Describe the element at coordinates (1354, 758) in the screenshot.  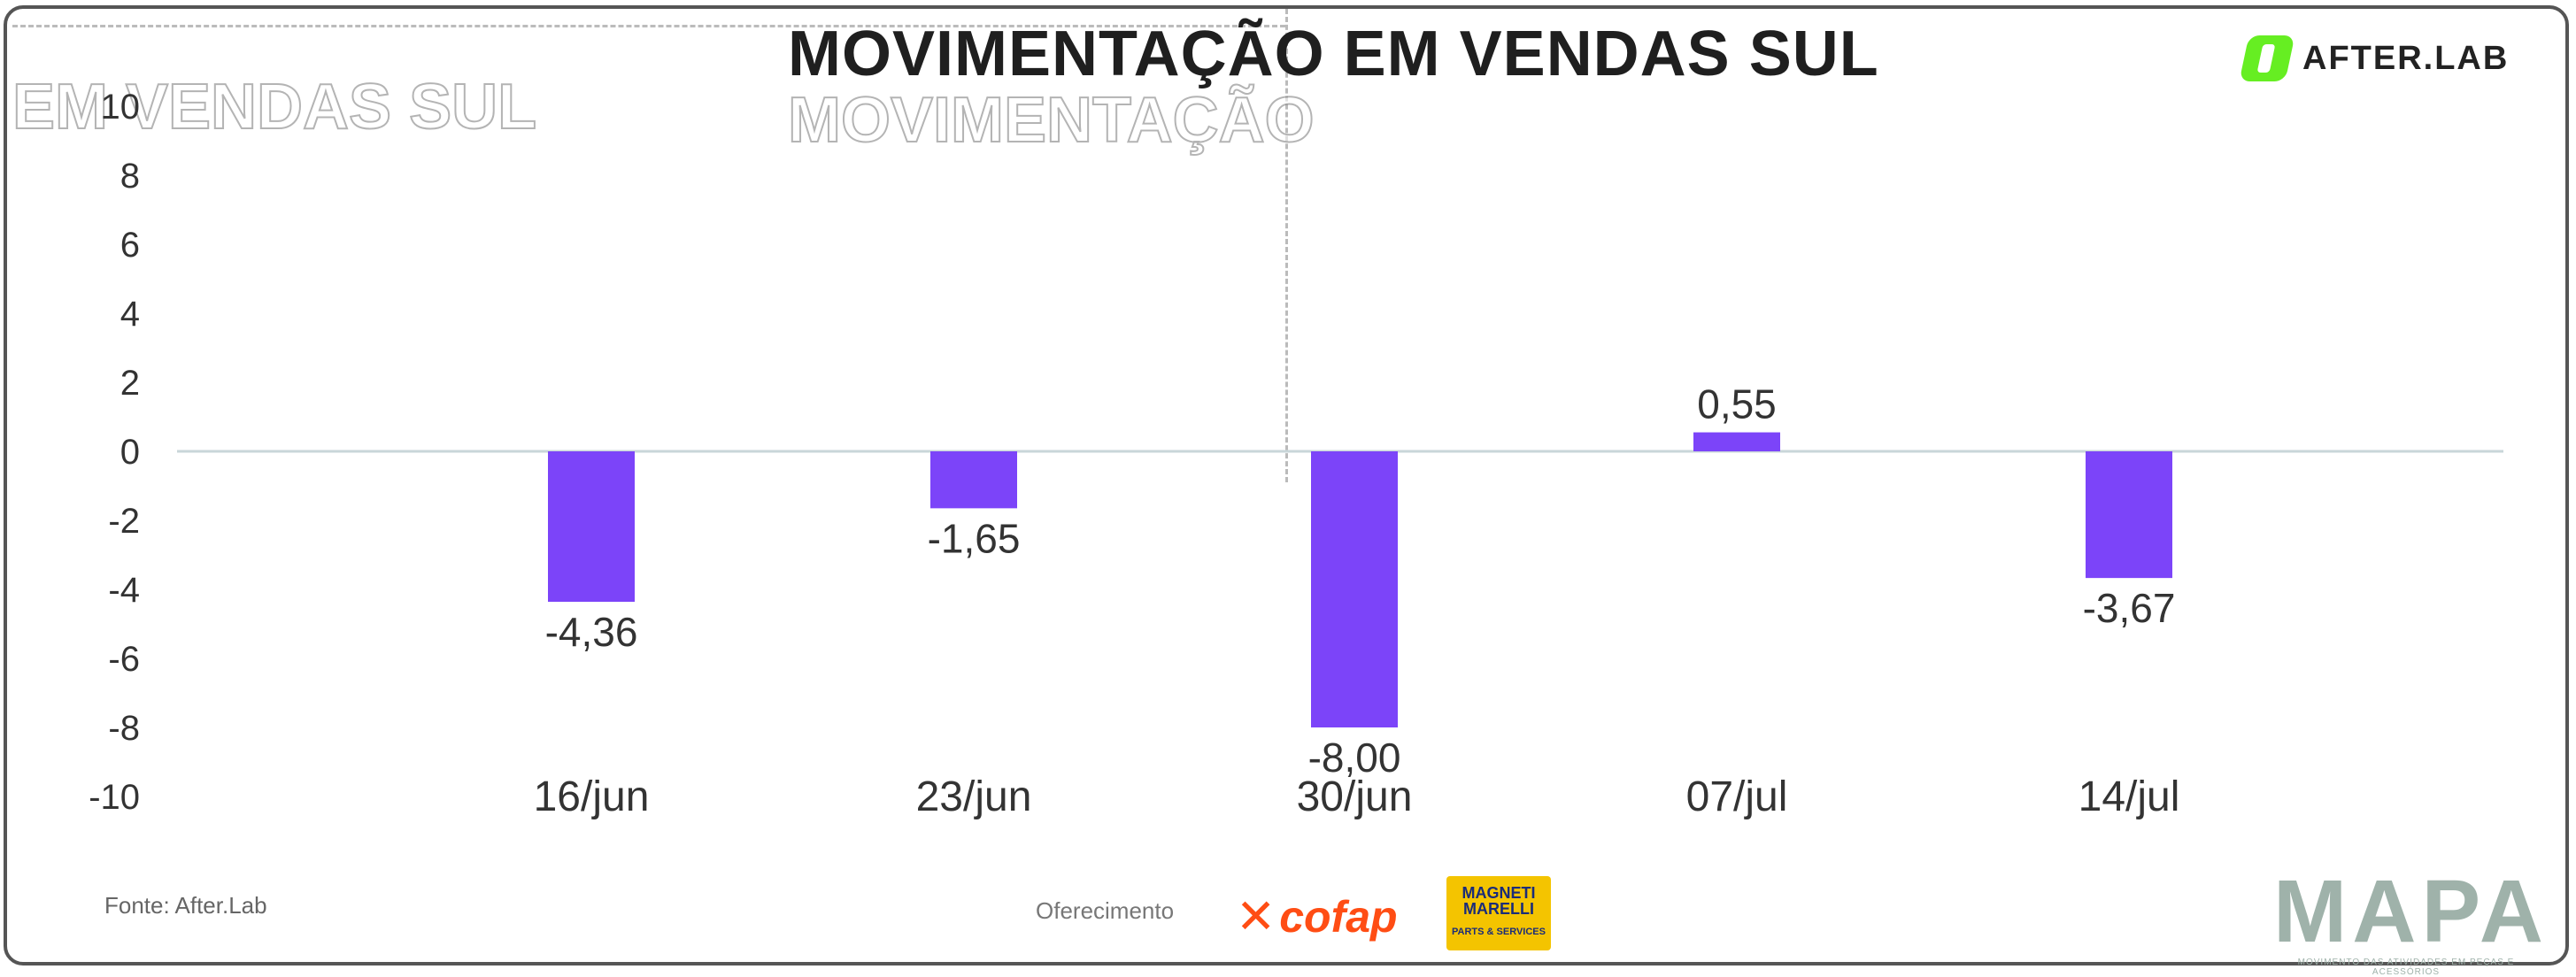
I see `data-label: -8,00` at that location.